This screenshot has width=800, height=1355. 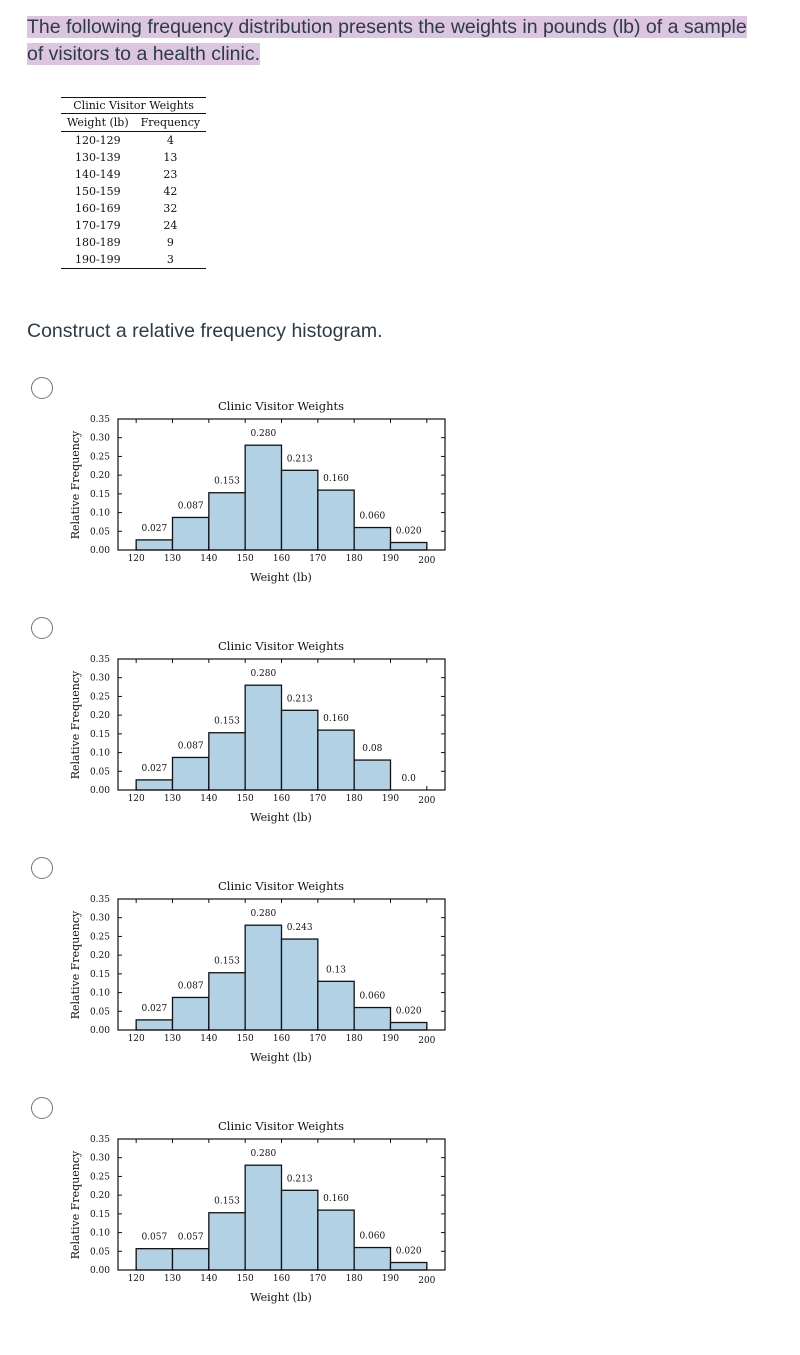 What do you see at coordinates (100, 1159) in the screenshot?
I see `y-tick-label: 0.30` at bounding box center [100, 1159].